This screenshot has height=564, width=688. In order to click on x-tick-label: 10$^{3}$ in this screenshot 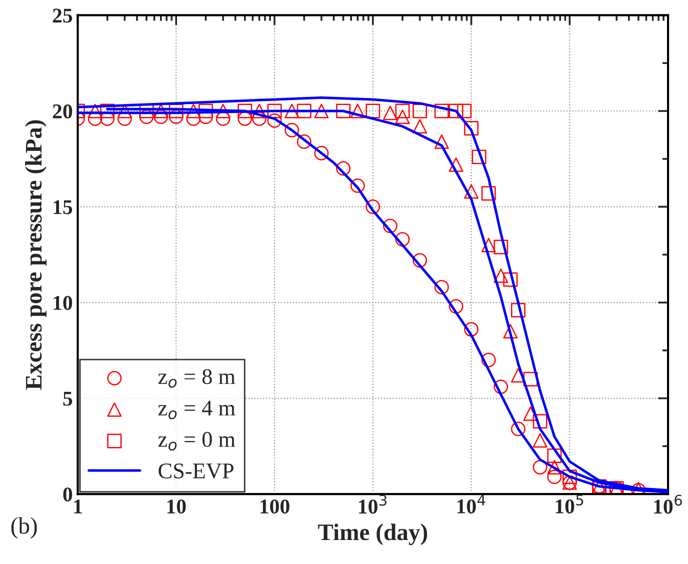, I will do `click(373, 504)`.